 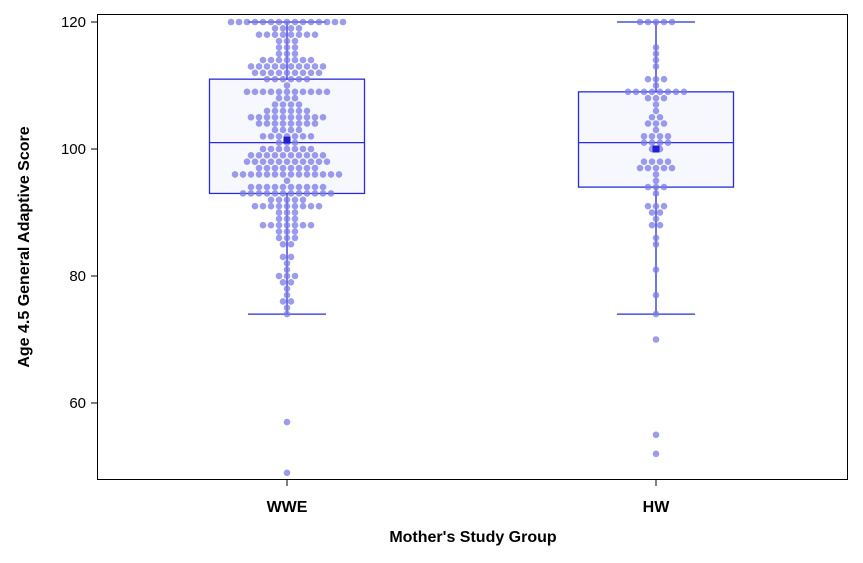 What do you see at coordinates (656, 149) in the screenshot?
I see `mean-marker` at bounding box center [656, 149].